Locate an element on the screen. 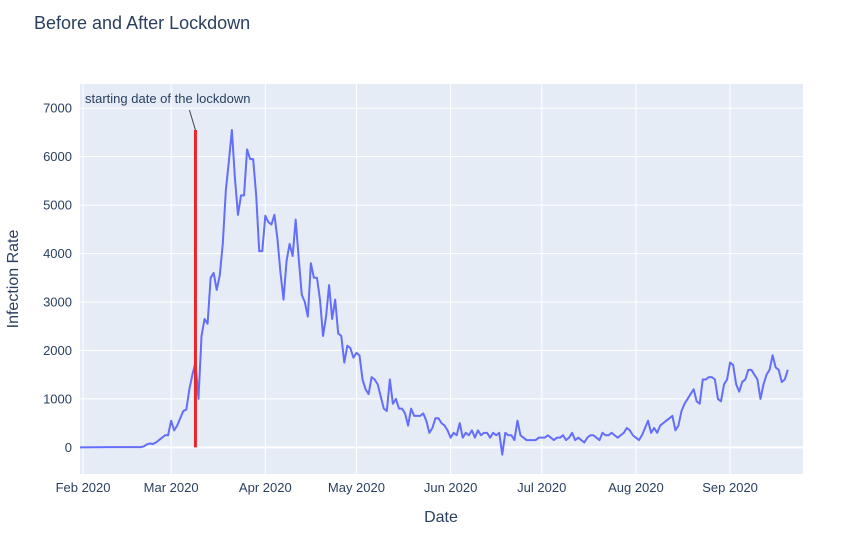 The height and width of the screenshot is (544, 845). x-tick-label: Jul 2020 is located at coordinates (541, 487).